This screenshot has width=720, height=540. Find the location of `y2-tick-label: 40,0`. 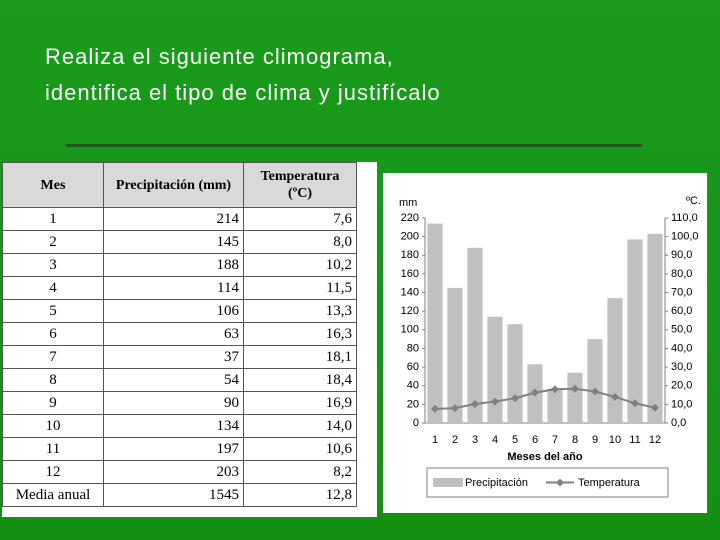

y2-tick-label: 40,0 is located at coordinates (681, 348).